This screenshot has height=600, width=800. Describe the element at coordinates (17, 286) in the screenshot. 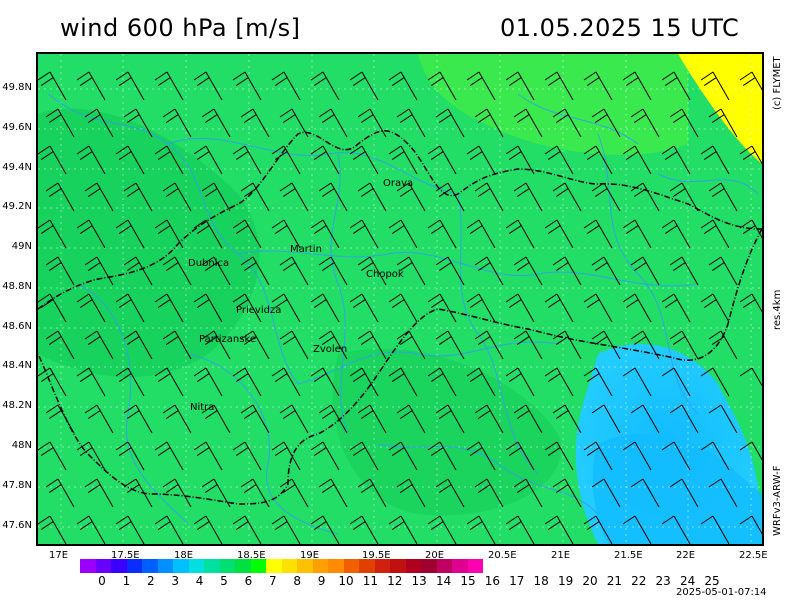

I see `lat-label: 48.8N` at that location.